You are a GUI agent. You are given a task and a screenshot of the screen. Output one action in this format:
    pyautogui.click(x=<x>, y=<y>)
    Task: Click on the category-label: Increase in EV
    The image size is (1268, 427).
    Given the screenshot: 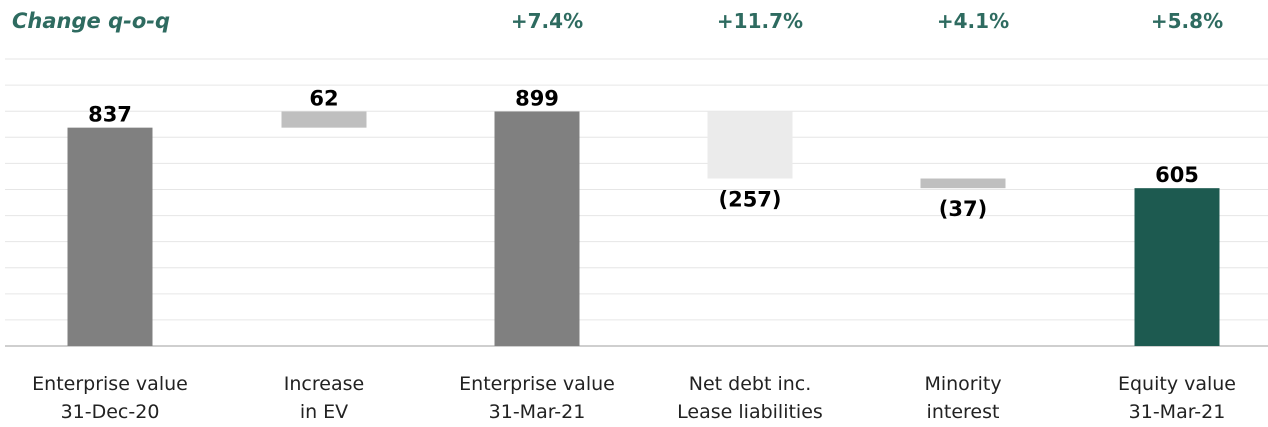 What is the action you would take?
    pyautogui.click(x=324, y=398)
    